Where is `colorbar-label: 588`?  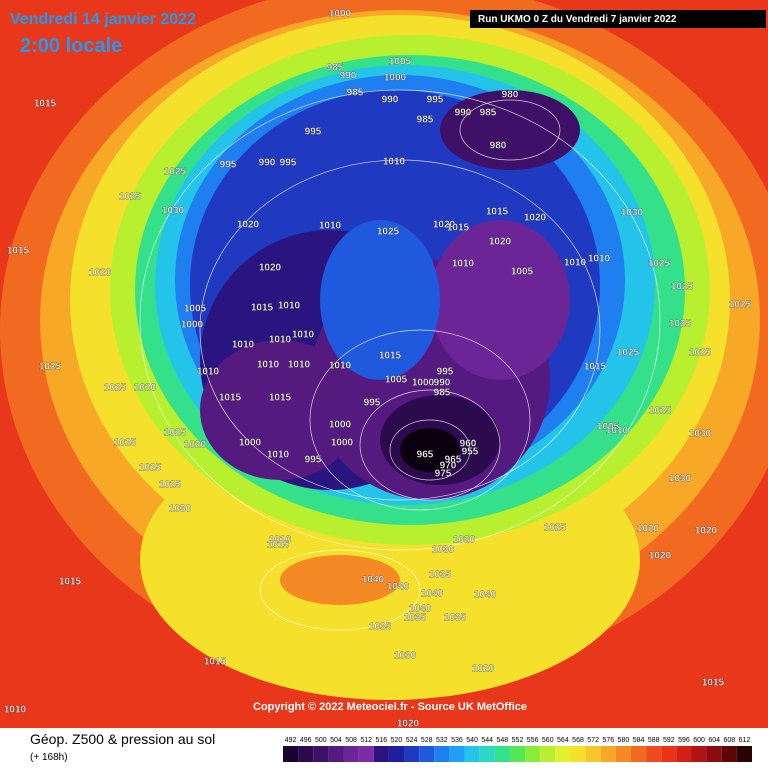
colorbar-label: 588 is located at coordinates (654, 740).